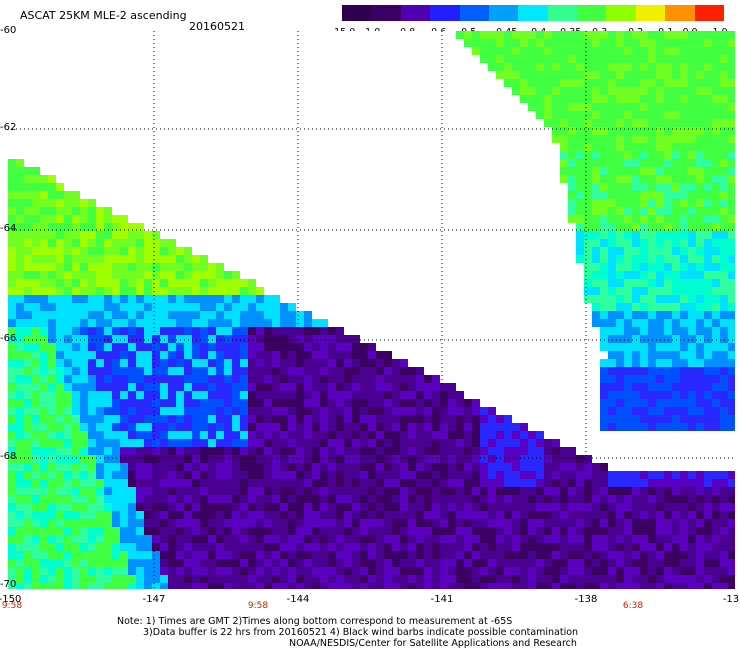  Describe the element at coordinates (633, 606) in the screenshot. I see `time-label: 6:38` at that location.